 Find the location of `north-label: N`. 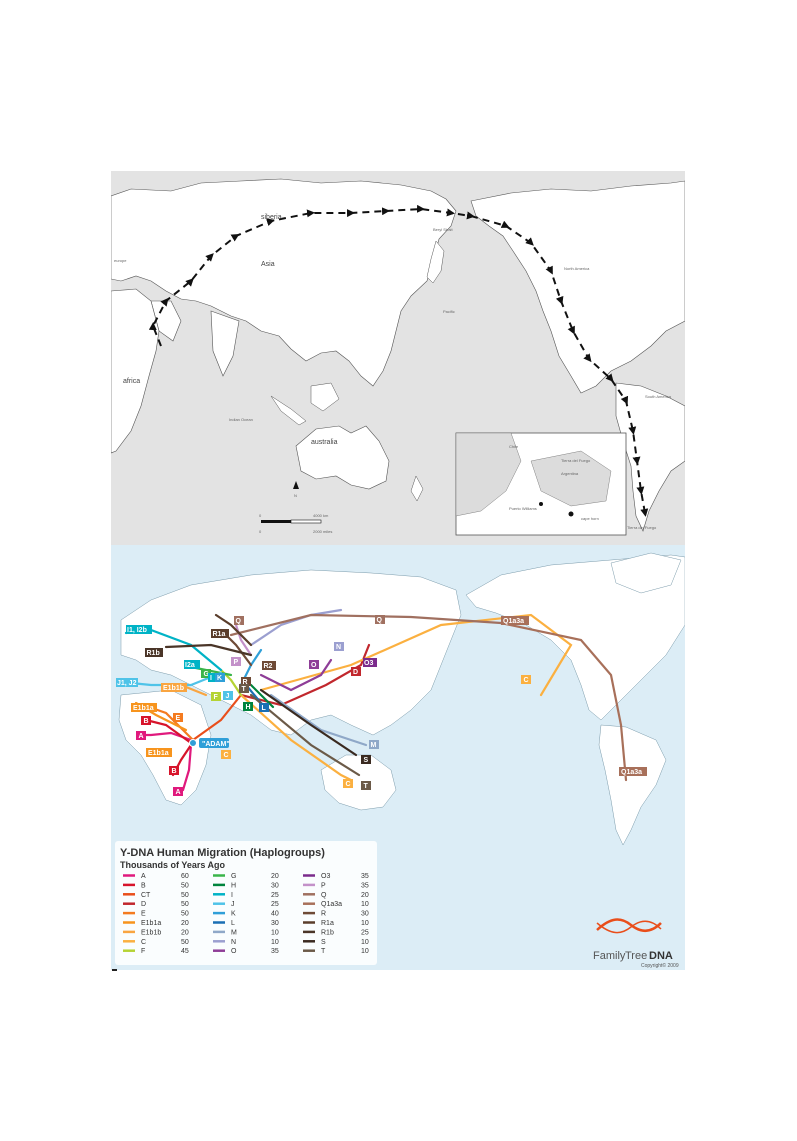

north-label: N is located at coordinates (295, 495).